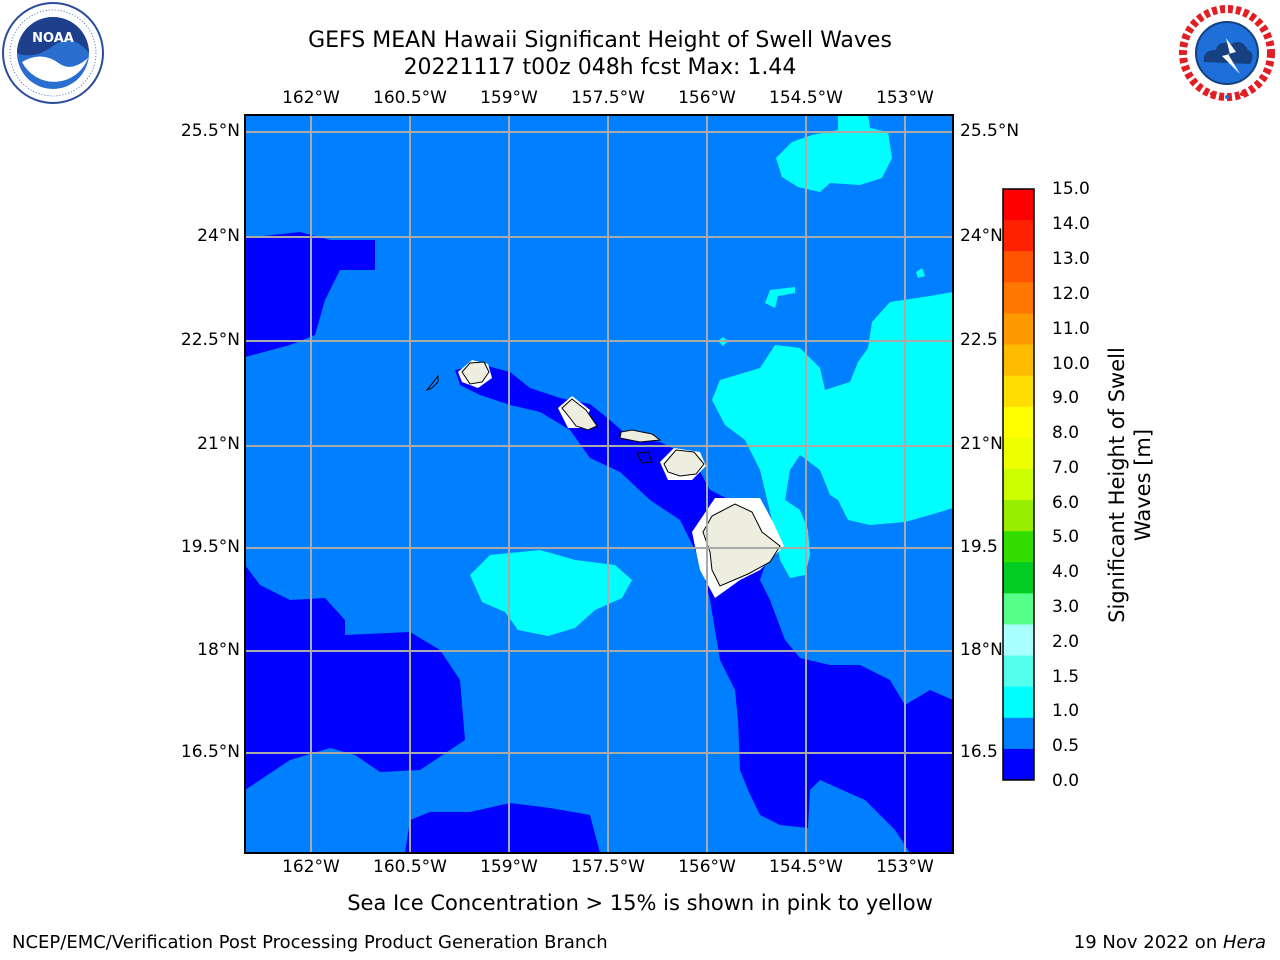  I want to click on noaa-logo-text: NOAA, so click(53, 38).